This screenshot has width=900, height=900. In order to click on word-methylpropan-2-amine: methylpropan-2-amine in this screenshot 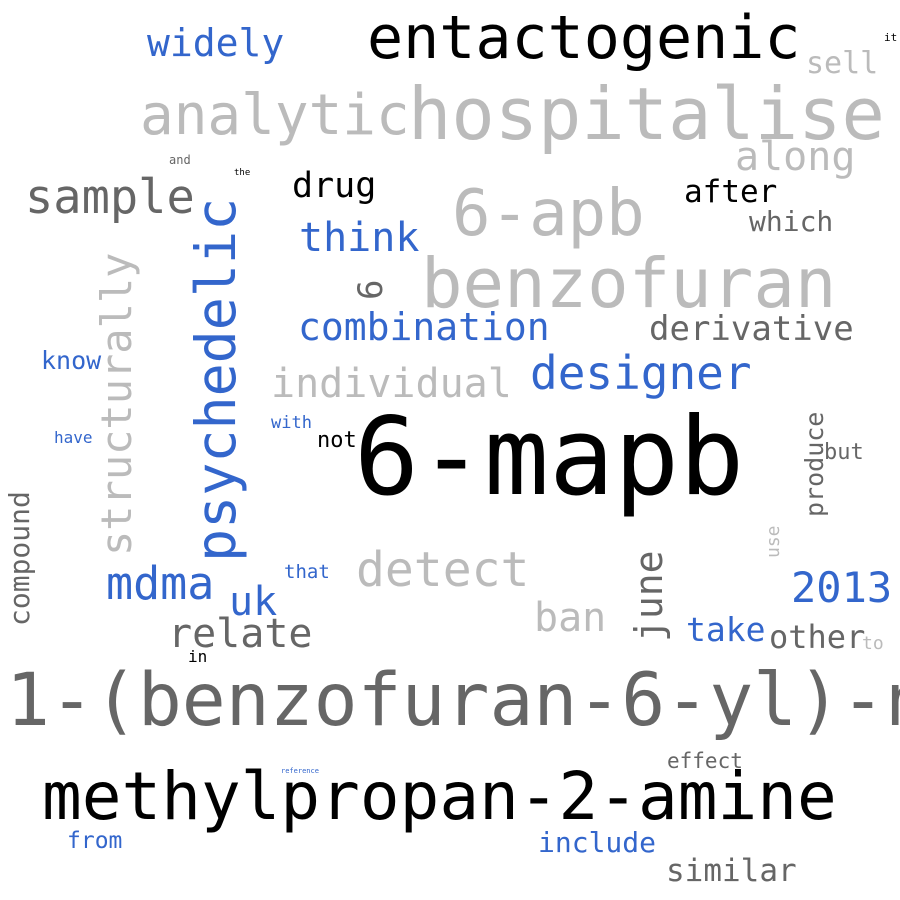, I will do `click(439, 796)`.